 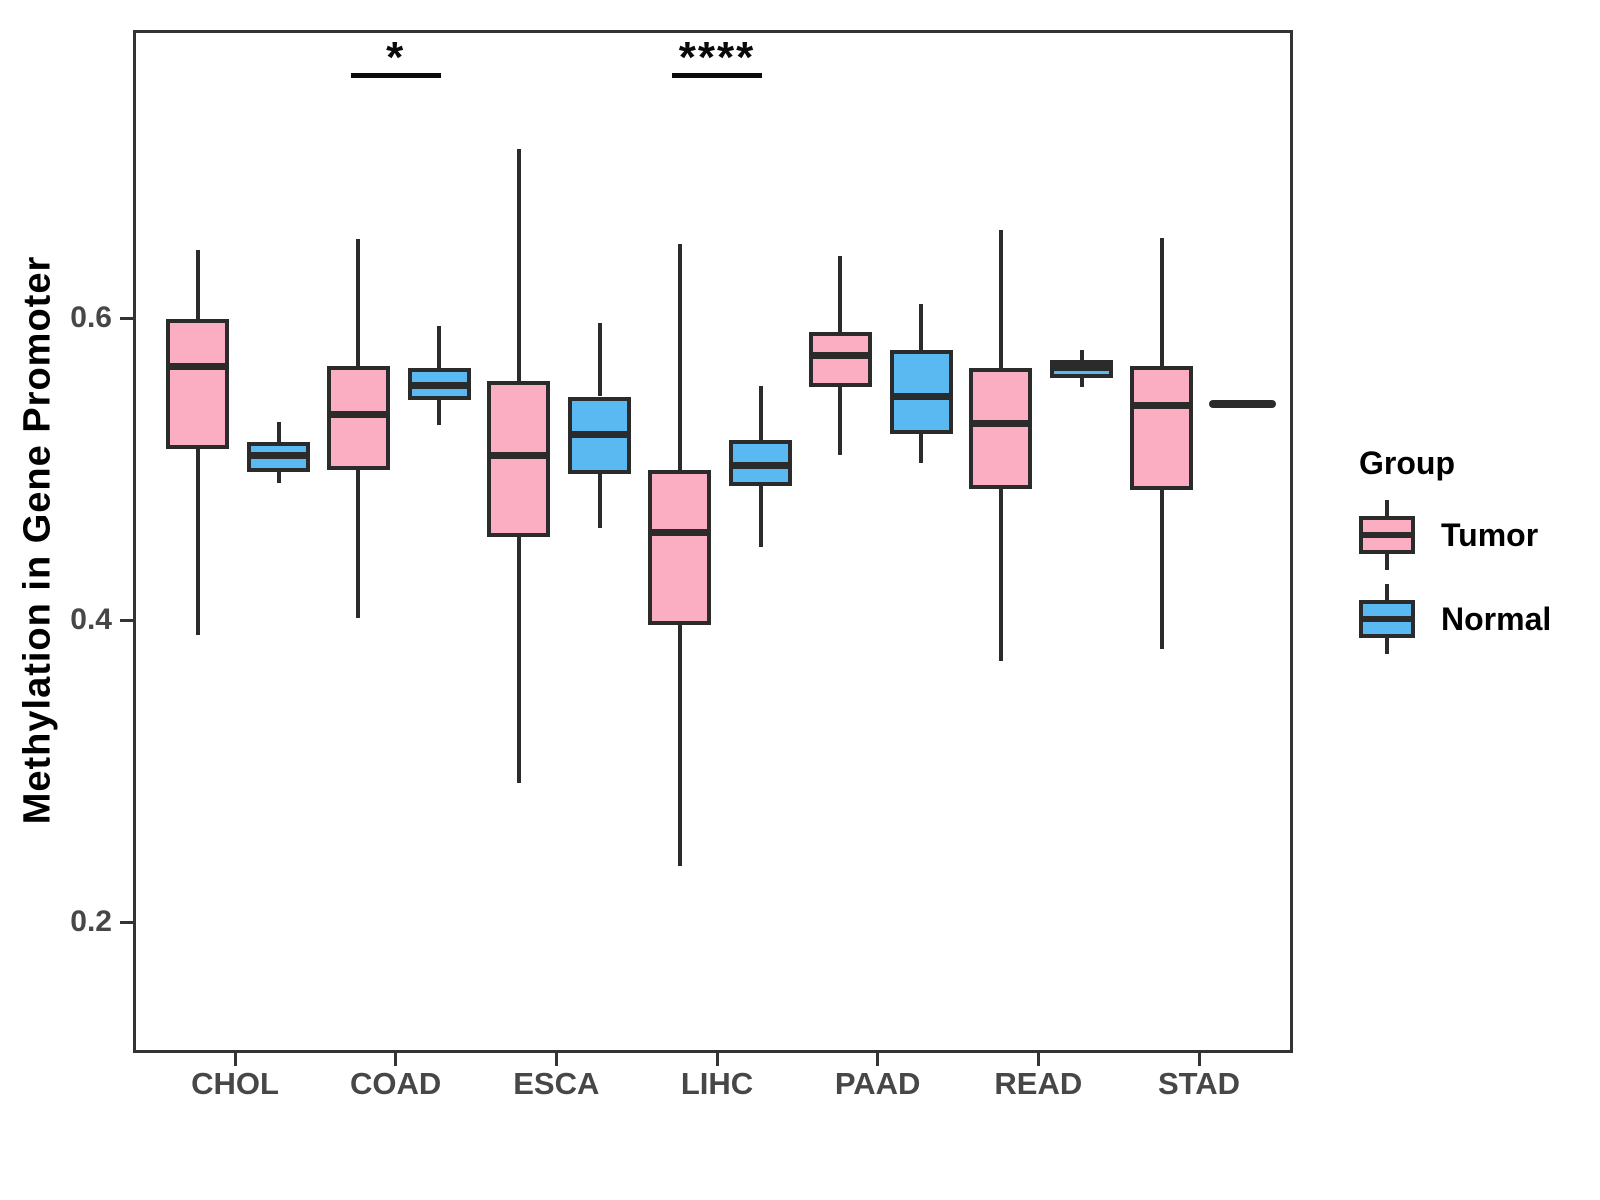 What do you see at coordinates (1081, 383) in the screenshot?
I see `lower-whisker-READ-Normal` at bounding box center [1081, 383].